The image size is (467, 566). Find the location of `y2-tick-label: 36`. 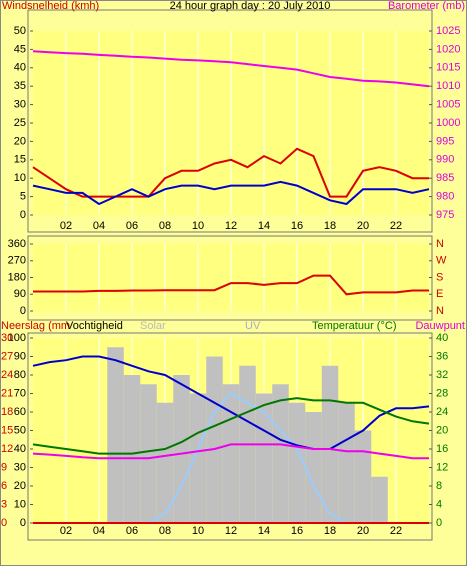

y2-tick-label: 36 is located at coordinates (442, 356).